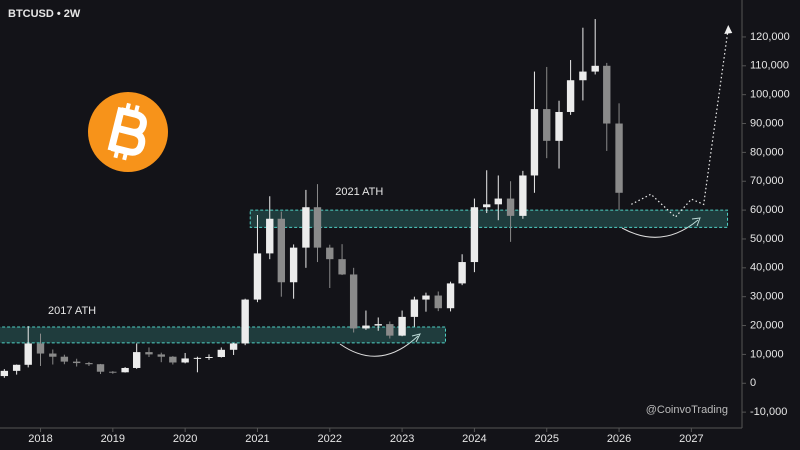 The height and width of the screenshot is (450, 800). What do you see at coordinates (767, 152) in the screenshot?
I see `y-tick-label: 80,000` at bounding box center [767, 152].